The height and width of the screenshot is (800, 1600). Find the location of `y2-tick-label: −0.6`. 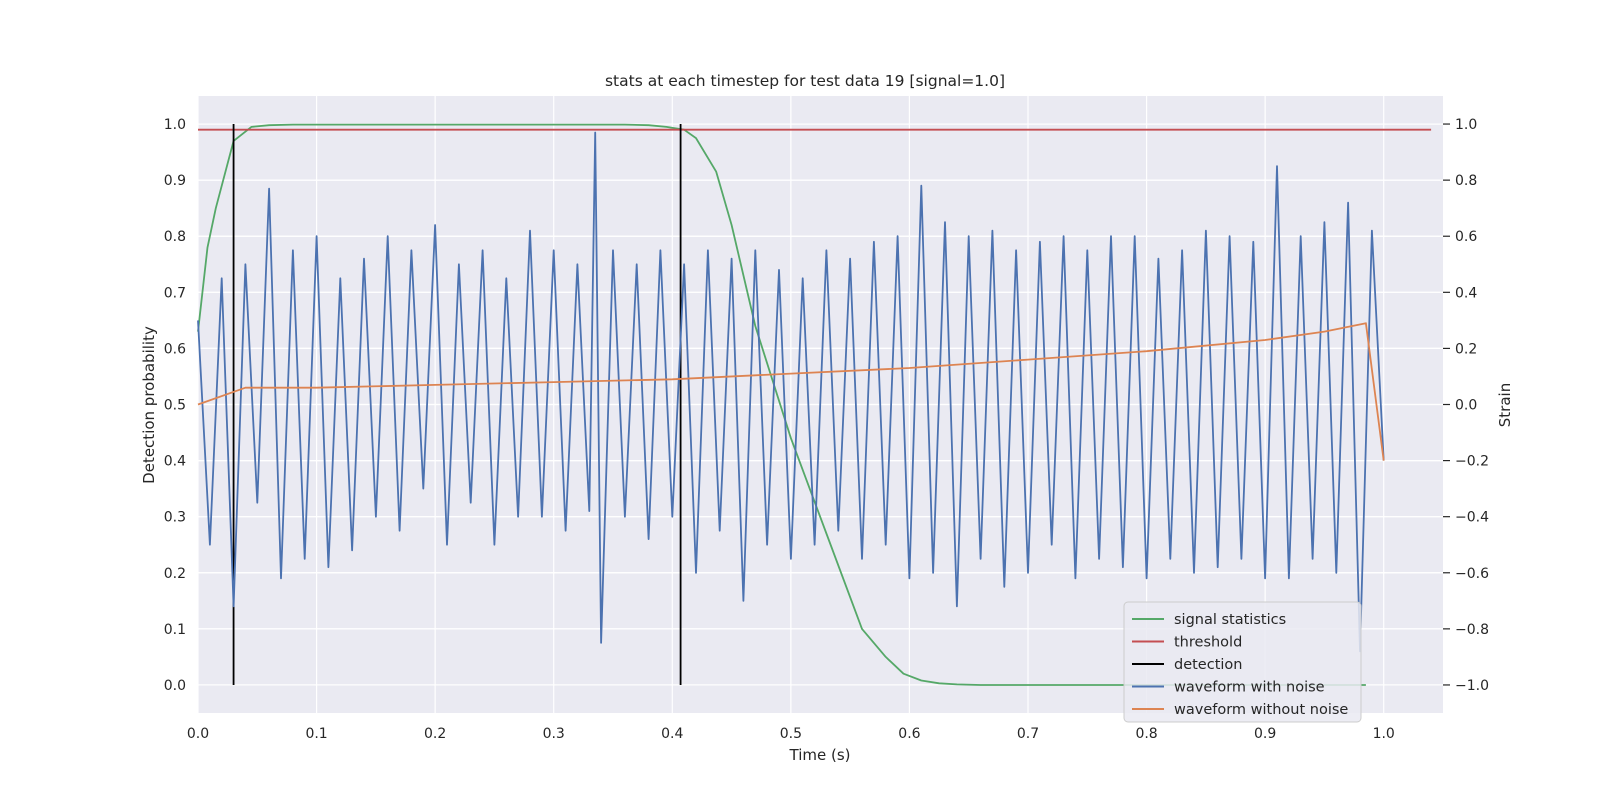

y2-tick-label: −0.6 is located at coordinates (1472, 574).